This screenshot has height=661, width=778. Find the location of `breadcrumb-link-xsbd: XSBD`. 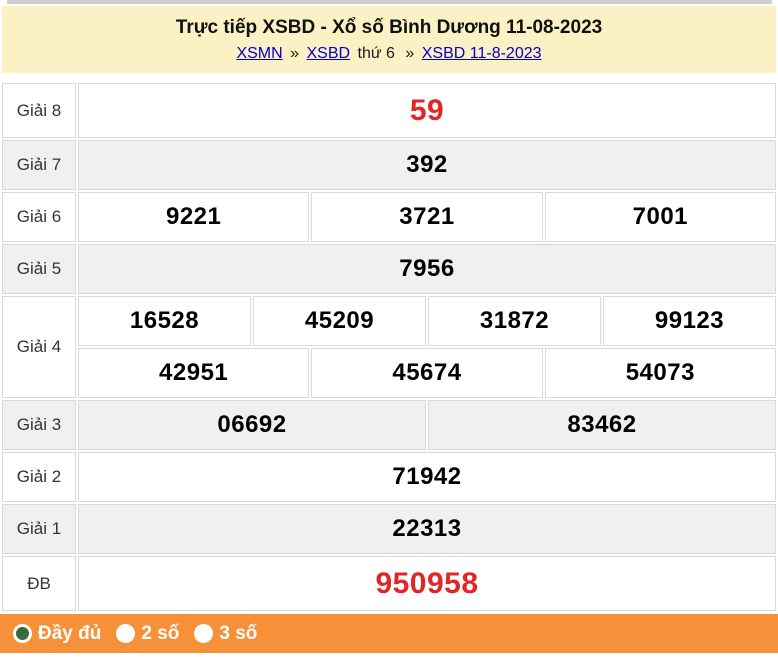

breadcrumb-link-xsbd: XSBD is located at coordinates (328, 53).